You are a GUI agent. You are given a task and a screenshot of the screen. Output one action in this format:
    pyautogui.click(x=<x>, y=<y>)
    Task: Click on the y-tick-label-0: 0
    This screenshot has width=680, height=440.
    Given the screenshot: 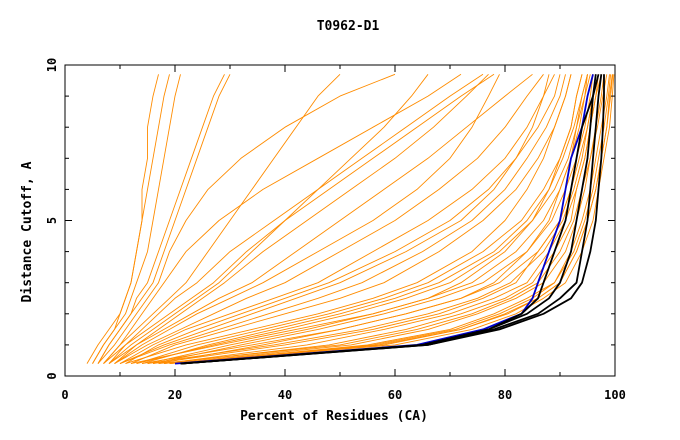 What is the action you would take?
    pyautogui.click(x=52, y=375)
    